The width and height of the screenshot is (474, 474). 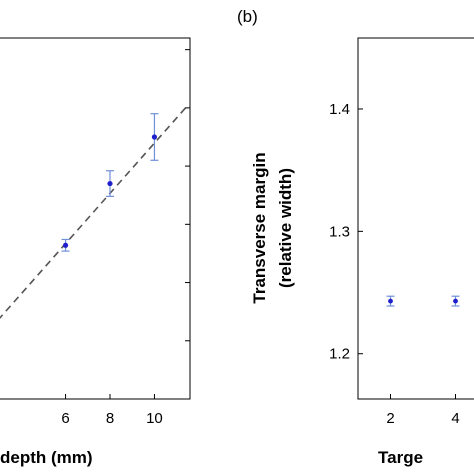 I want to click on panel-b-y-tick-label: 1.4, so click(x=339, y=109).